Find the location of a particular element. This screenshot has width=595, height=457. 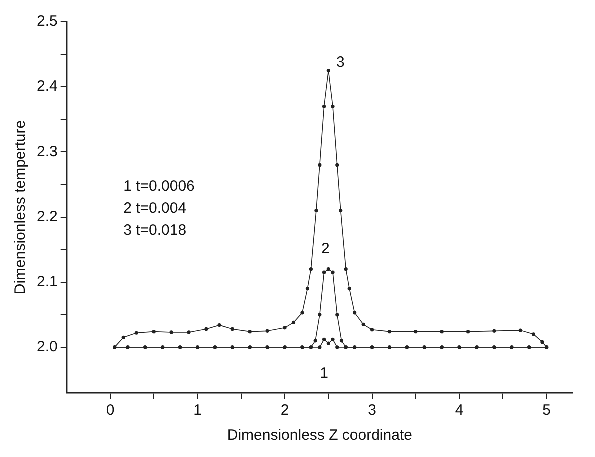

y-tick-label: 2.4 is located at coordinates (47, 87).